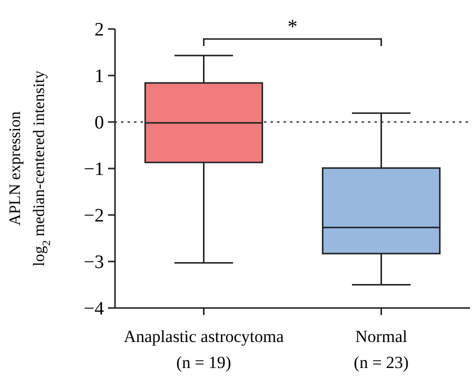  I want to click on y-tick-label: 1, so click(99, 77).